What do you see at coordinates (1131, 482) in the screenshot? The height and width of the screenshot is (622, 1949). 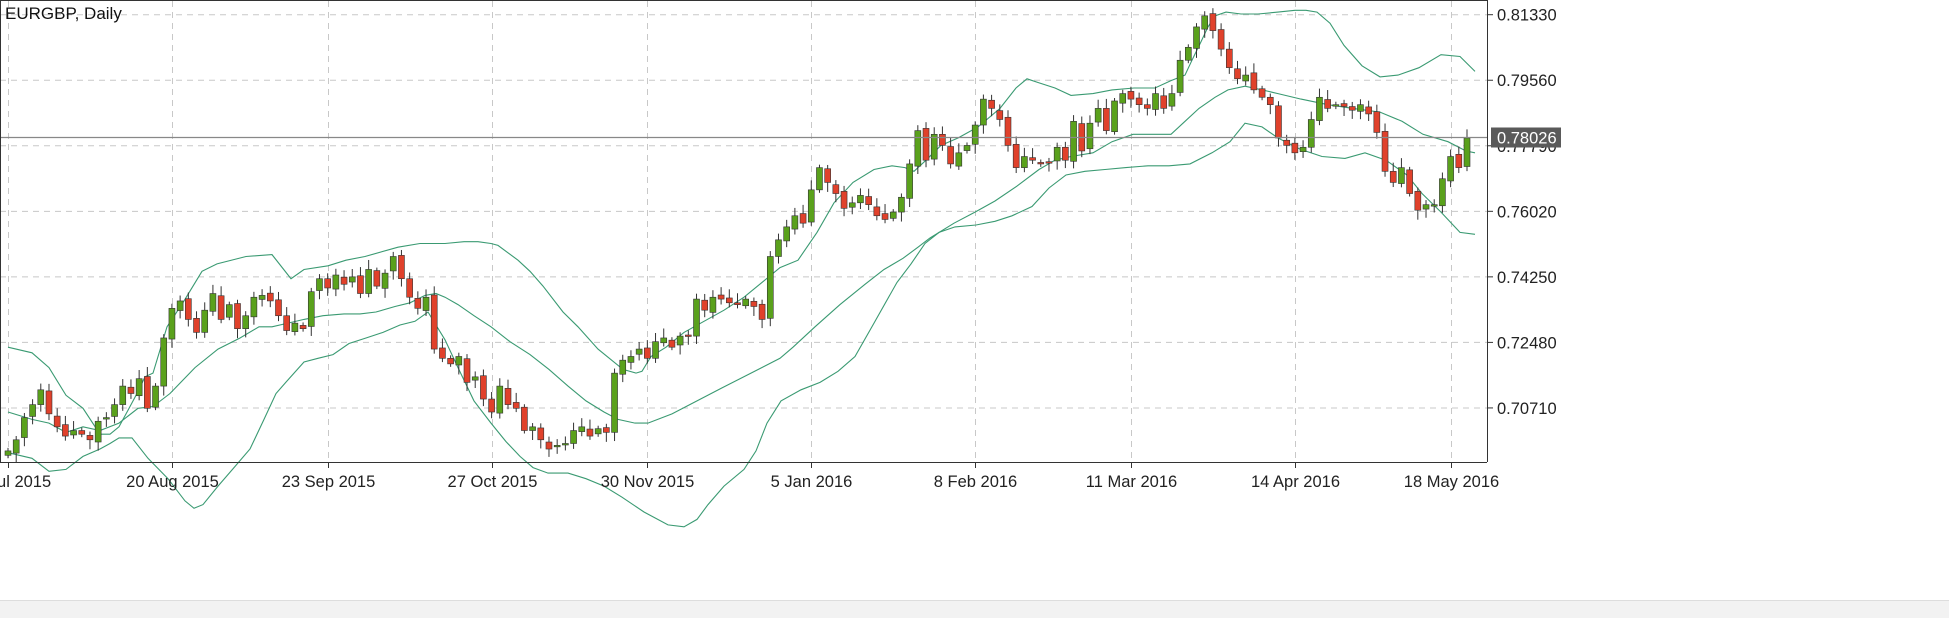 I see `x-tick-label: 11 Mar 2016` at bounding box center [1131, 482].